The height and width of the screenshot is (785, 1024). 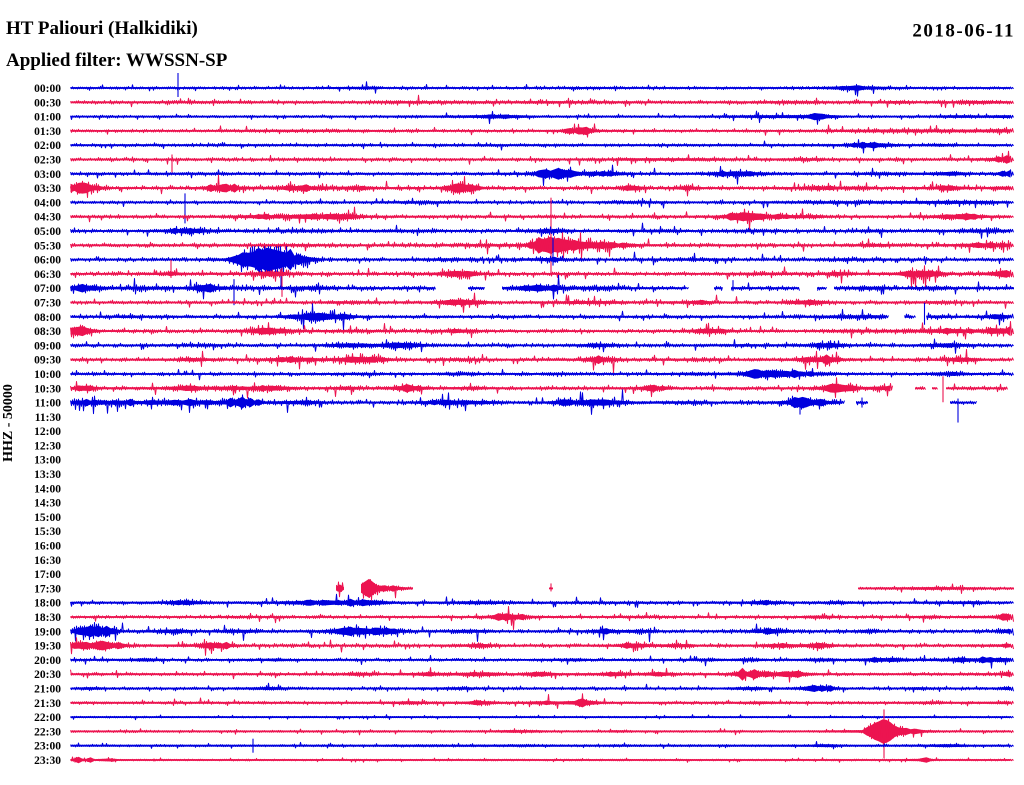 What do you see at coordinates (47, 389) in the screenshot?
I see `svg-text: 10:30` at bounding box center [47, 389].